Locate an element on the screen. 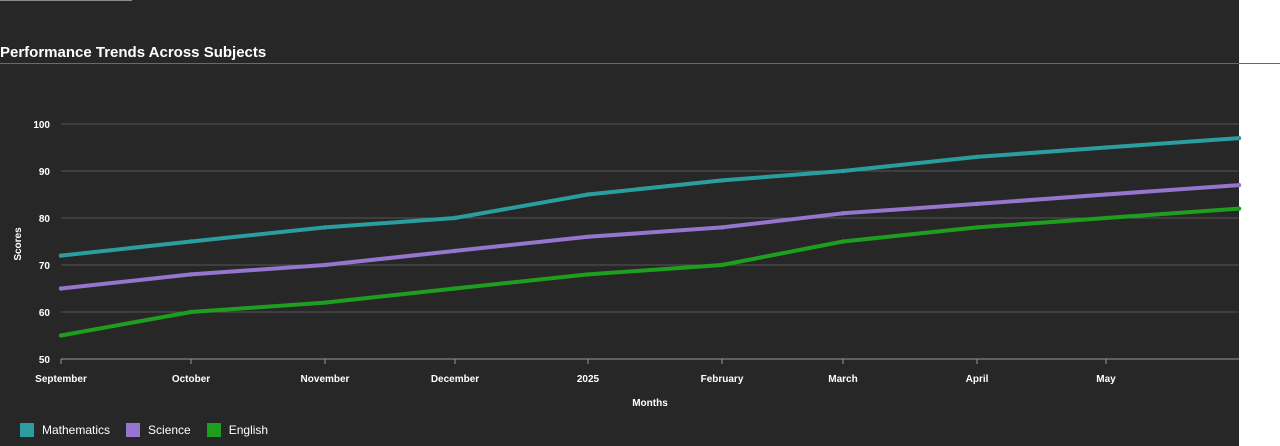 Image resolution: width=1280 pixels, height=446 pixels. legend-item-science: Science is located at coordinates (158, 430).